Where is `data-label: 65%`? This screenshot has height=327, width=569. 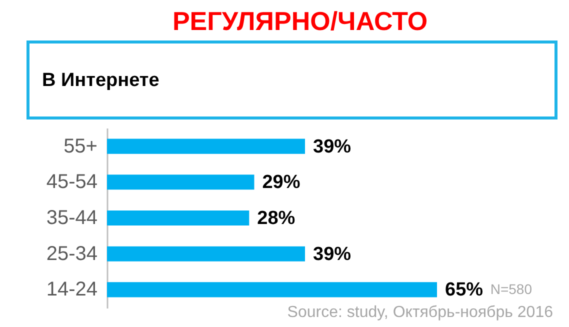
data-label: 65% is located at coordinates (464, 290).